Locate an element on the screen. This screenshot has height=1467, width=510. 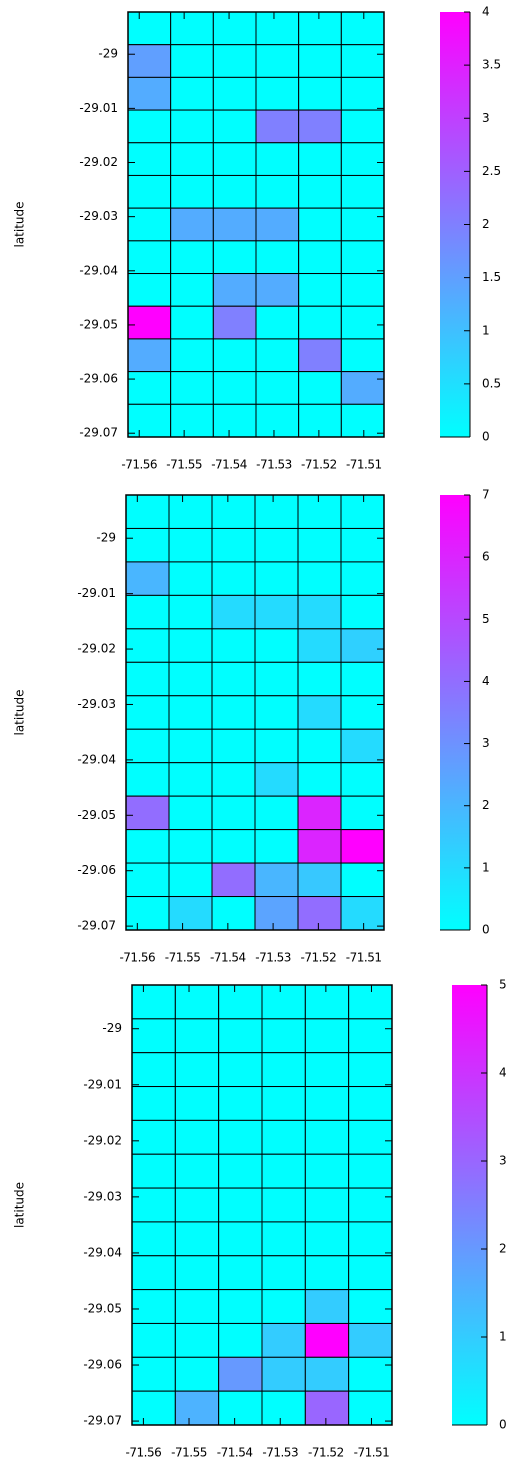
colorbar is located at coordinates (455, 712).